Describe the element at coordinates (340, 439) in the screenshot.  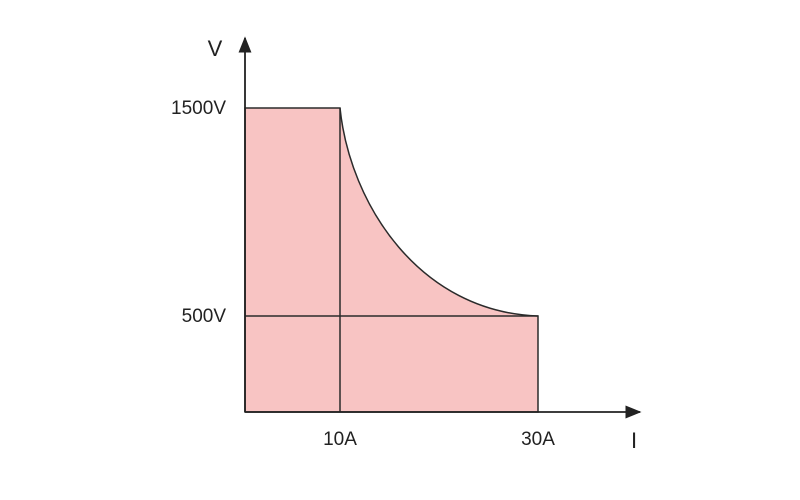
I see `x-mark-label: 10A` at that location.